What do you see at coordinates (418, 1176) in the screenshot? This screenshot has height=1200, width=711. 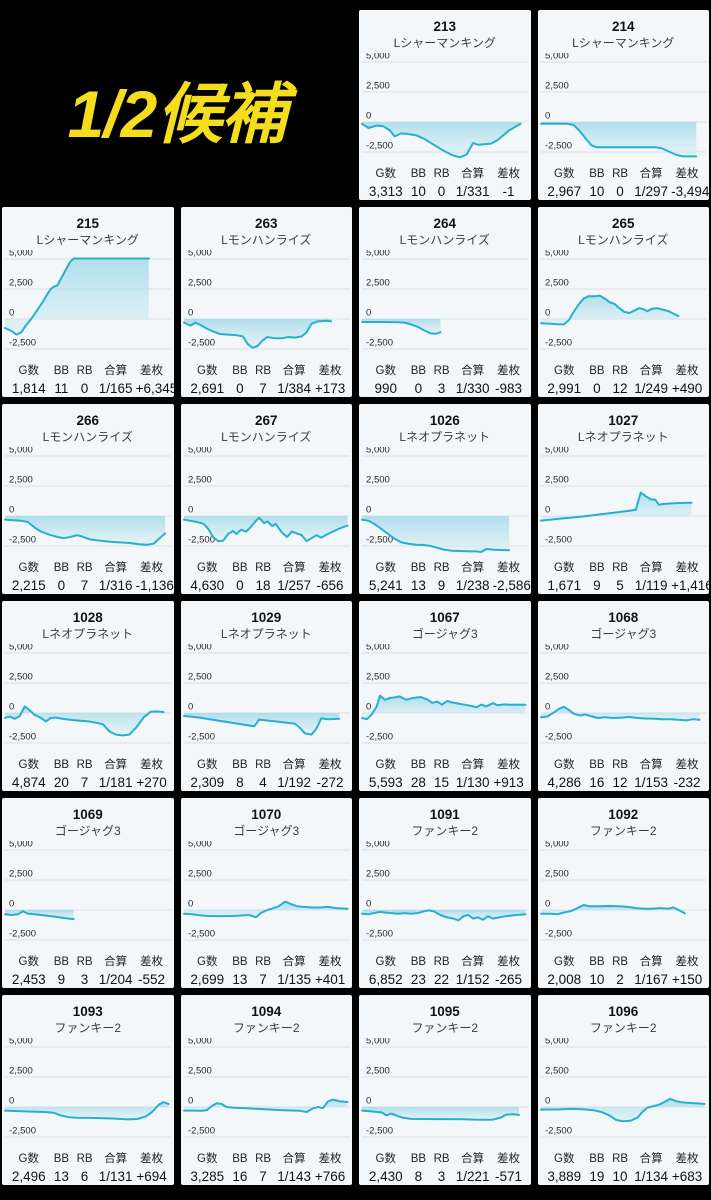 I see `stat-value: 8` at bounding box center [418, 1176].